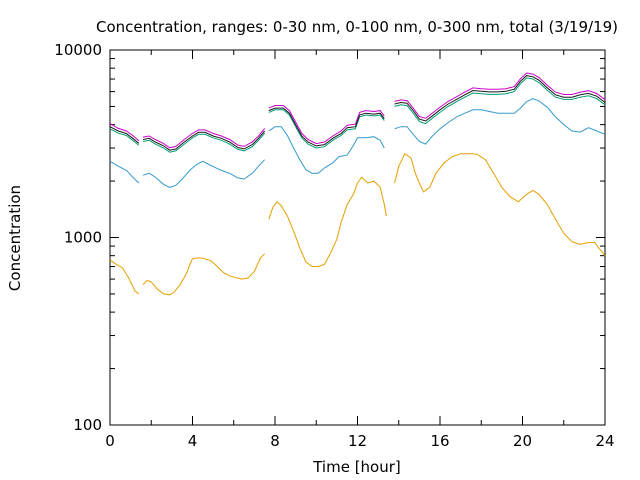 This screenshot has width=640, height=480. I want to click on x-axis-label: Time [hour], so click(356, 467).